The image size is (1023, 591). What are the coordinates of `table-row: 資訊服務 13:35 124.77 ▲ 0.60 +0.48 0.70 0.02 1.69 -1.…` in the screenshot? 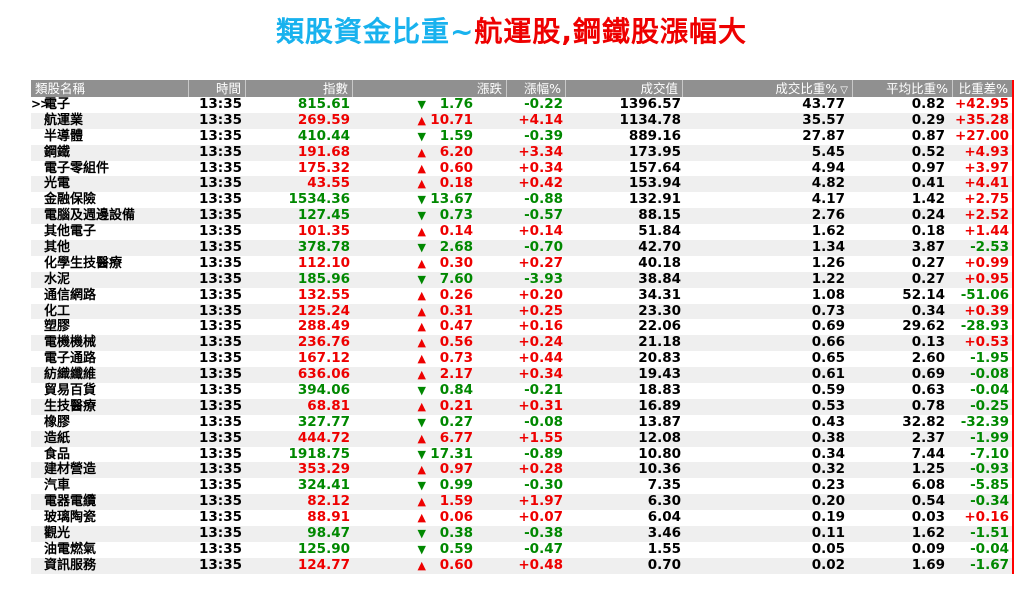 It's located at (521, 565).